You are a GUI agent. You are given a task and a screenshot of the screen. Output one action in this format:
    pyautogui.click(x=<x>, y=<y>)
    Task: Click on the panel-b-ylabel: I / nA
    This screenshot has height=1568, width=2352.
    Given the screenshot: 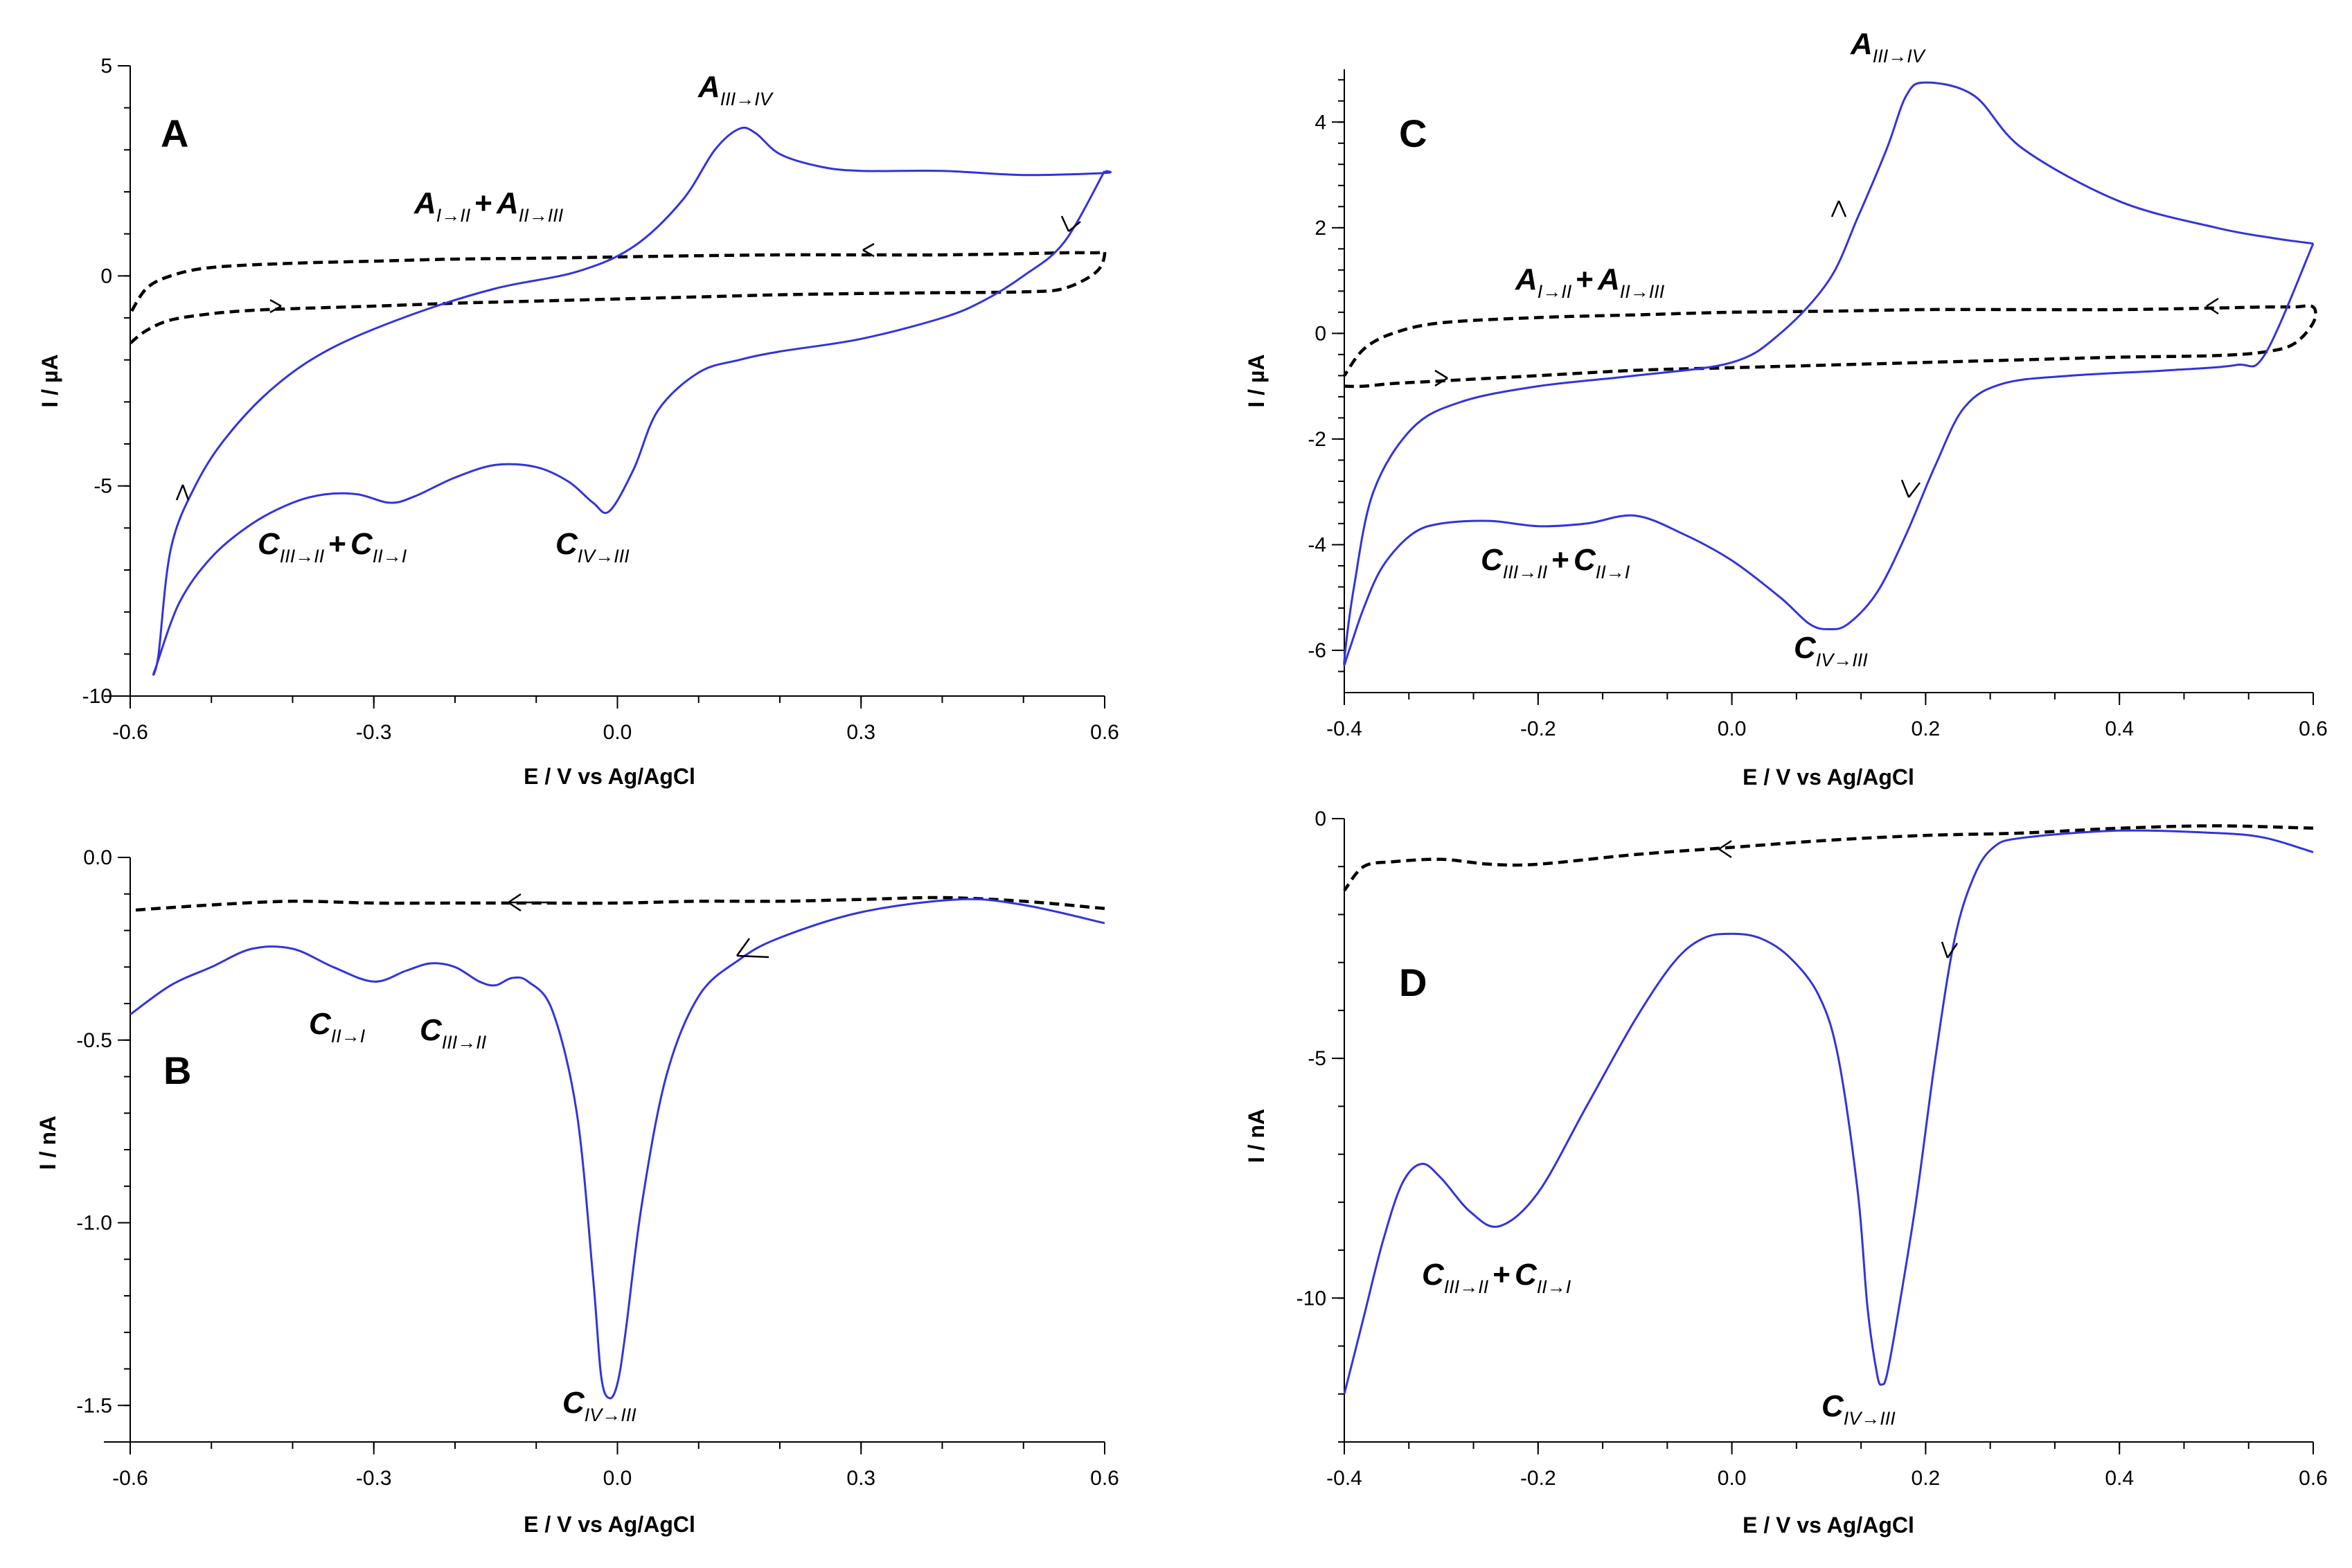 What is the action you would take?
    pyautogui.click(x=48, y=1143)
    